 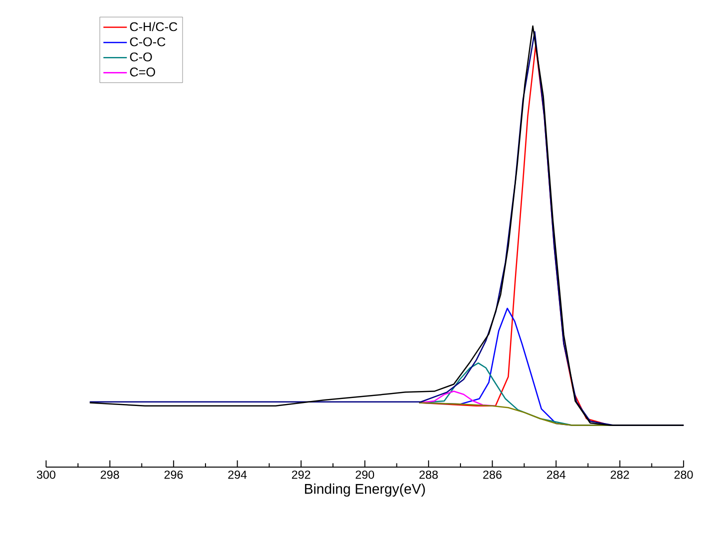 What do you see at coordinates (148, 41) in the screenshot?
I see `legend-label: C-O-C` at bounding box center [148, 41].